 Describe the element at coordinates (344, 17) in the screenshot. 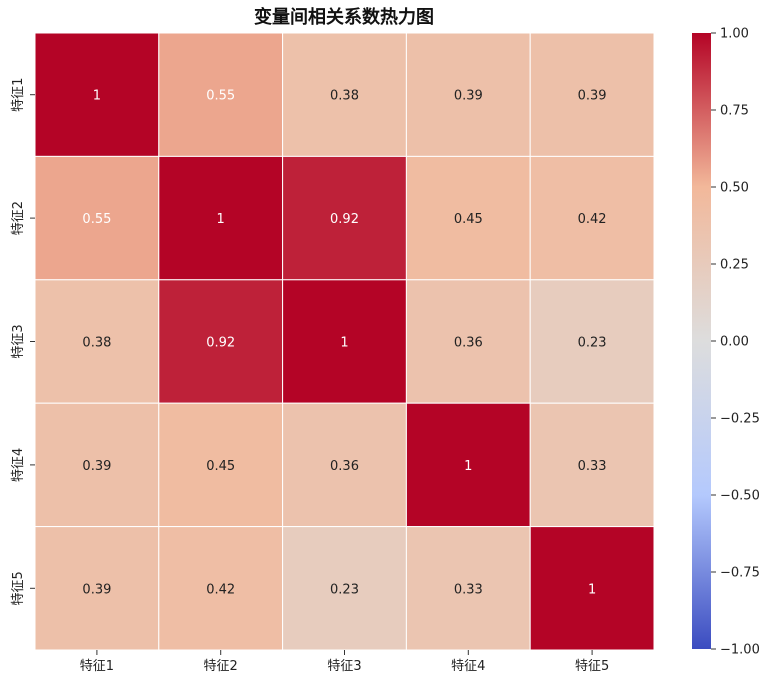

I see `chart-title: 变量间相关系数热力图` at that location.